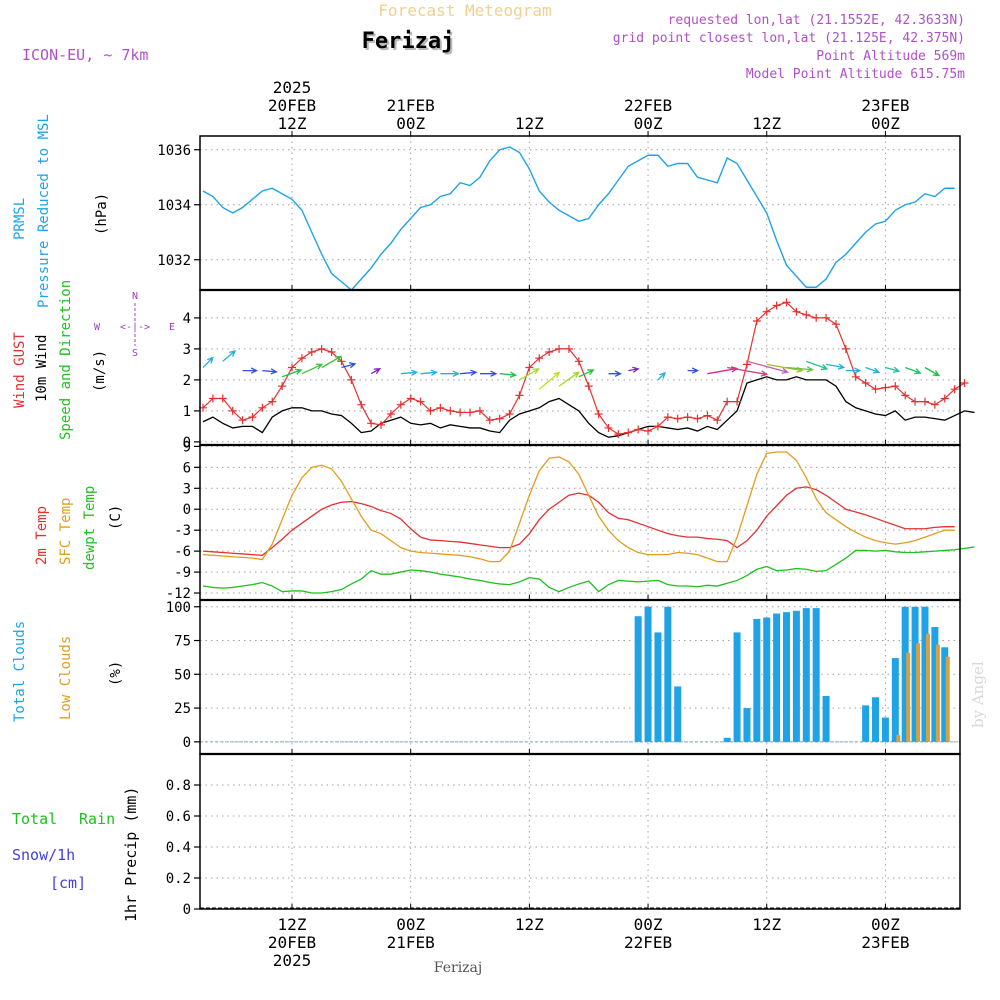  What do you see at coordinates (178, 594) in the screenshot?
I see `y-tick-label: -12` at bounding box center [178, 594].